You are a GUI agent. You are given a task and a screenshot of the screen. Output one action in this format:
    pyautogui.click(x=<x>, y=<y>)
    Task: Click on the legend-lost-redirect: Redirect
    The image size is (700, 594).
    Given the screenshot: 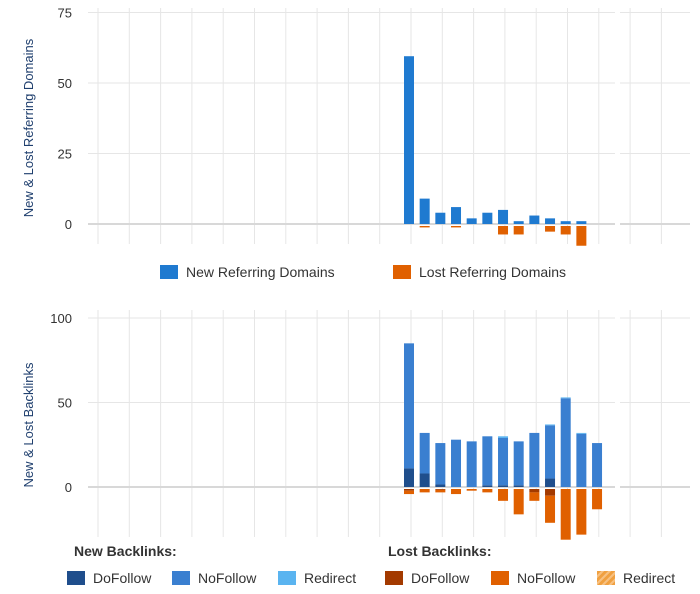 What is the action you would take?
    pyautogui.click(x=636, y=578)
    